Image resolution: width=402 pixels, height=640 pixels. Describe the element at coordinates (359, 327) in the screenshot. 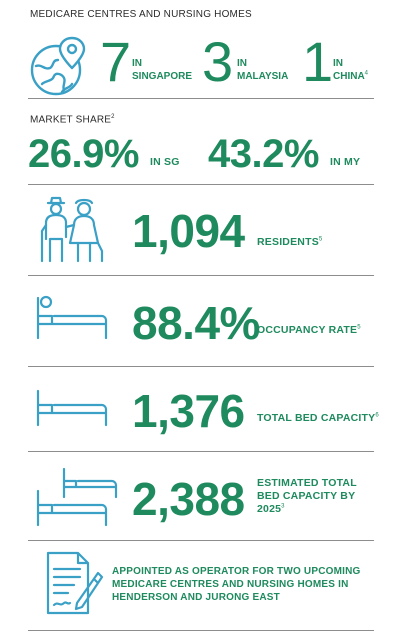

I see `occupancy-footnote: 5` at that location.